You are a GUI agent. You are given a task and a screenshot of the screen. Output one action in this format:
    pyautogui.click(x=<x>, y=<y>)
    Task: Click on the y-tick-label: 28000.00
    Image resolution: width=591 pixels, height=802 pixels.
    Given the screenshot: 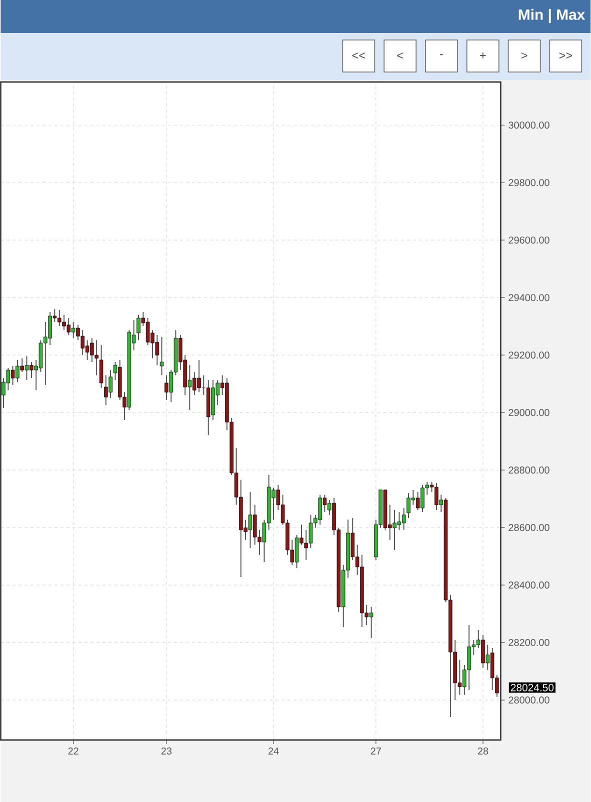 What is the action you would take?
    pyautogui.click(x=529, y=700)
    